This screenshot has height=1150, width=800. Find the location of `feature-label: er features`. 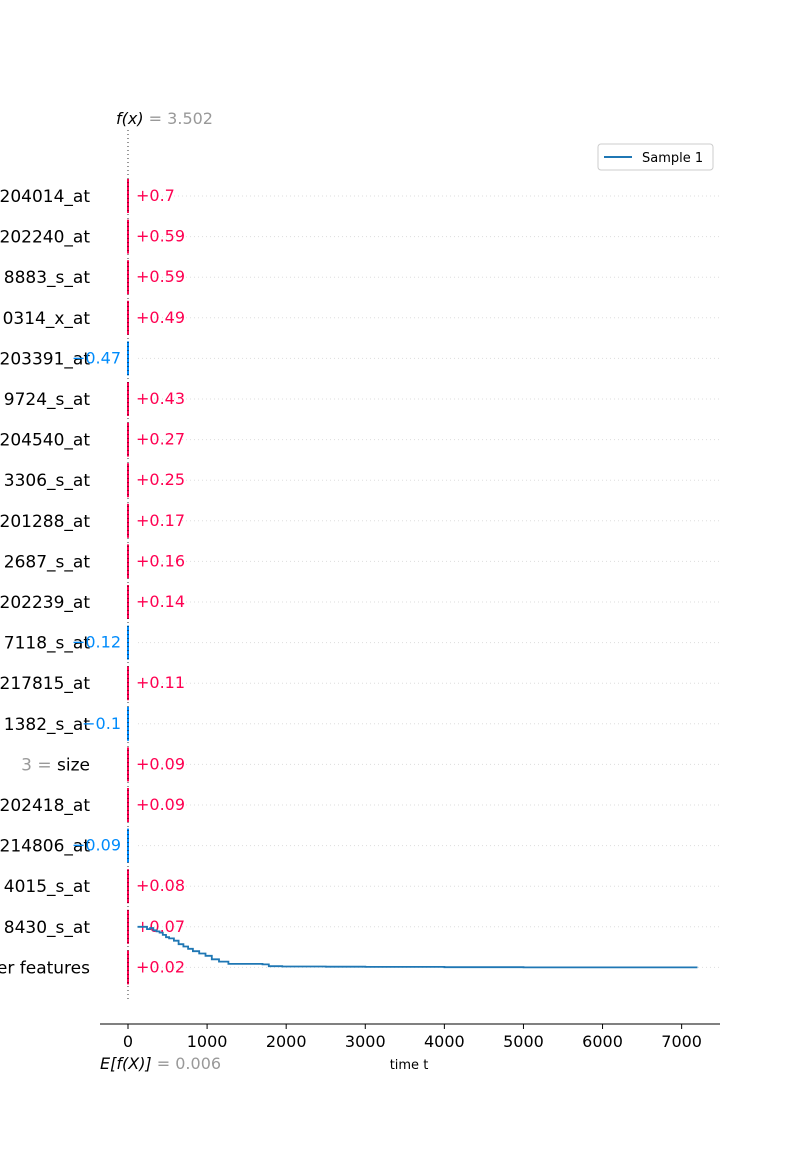

feature-label: er features is located at coordinates (45, 968).